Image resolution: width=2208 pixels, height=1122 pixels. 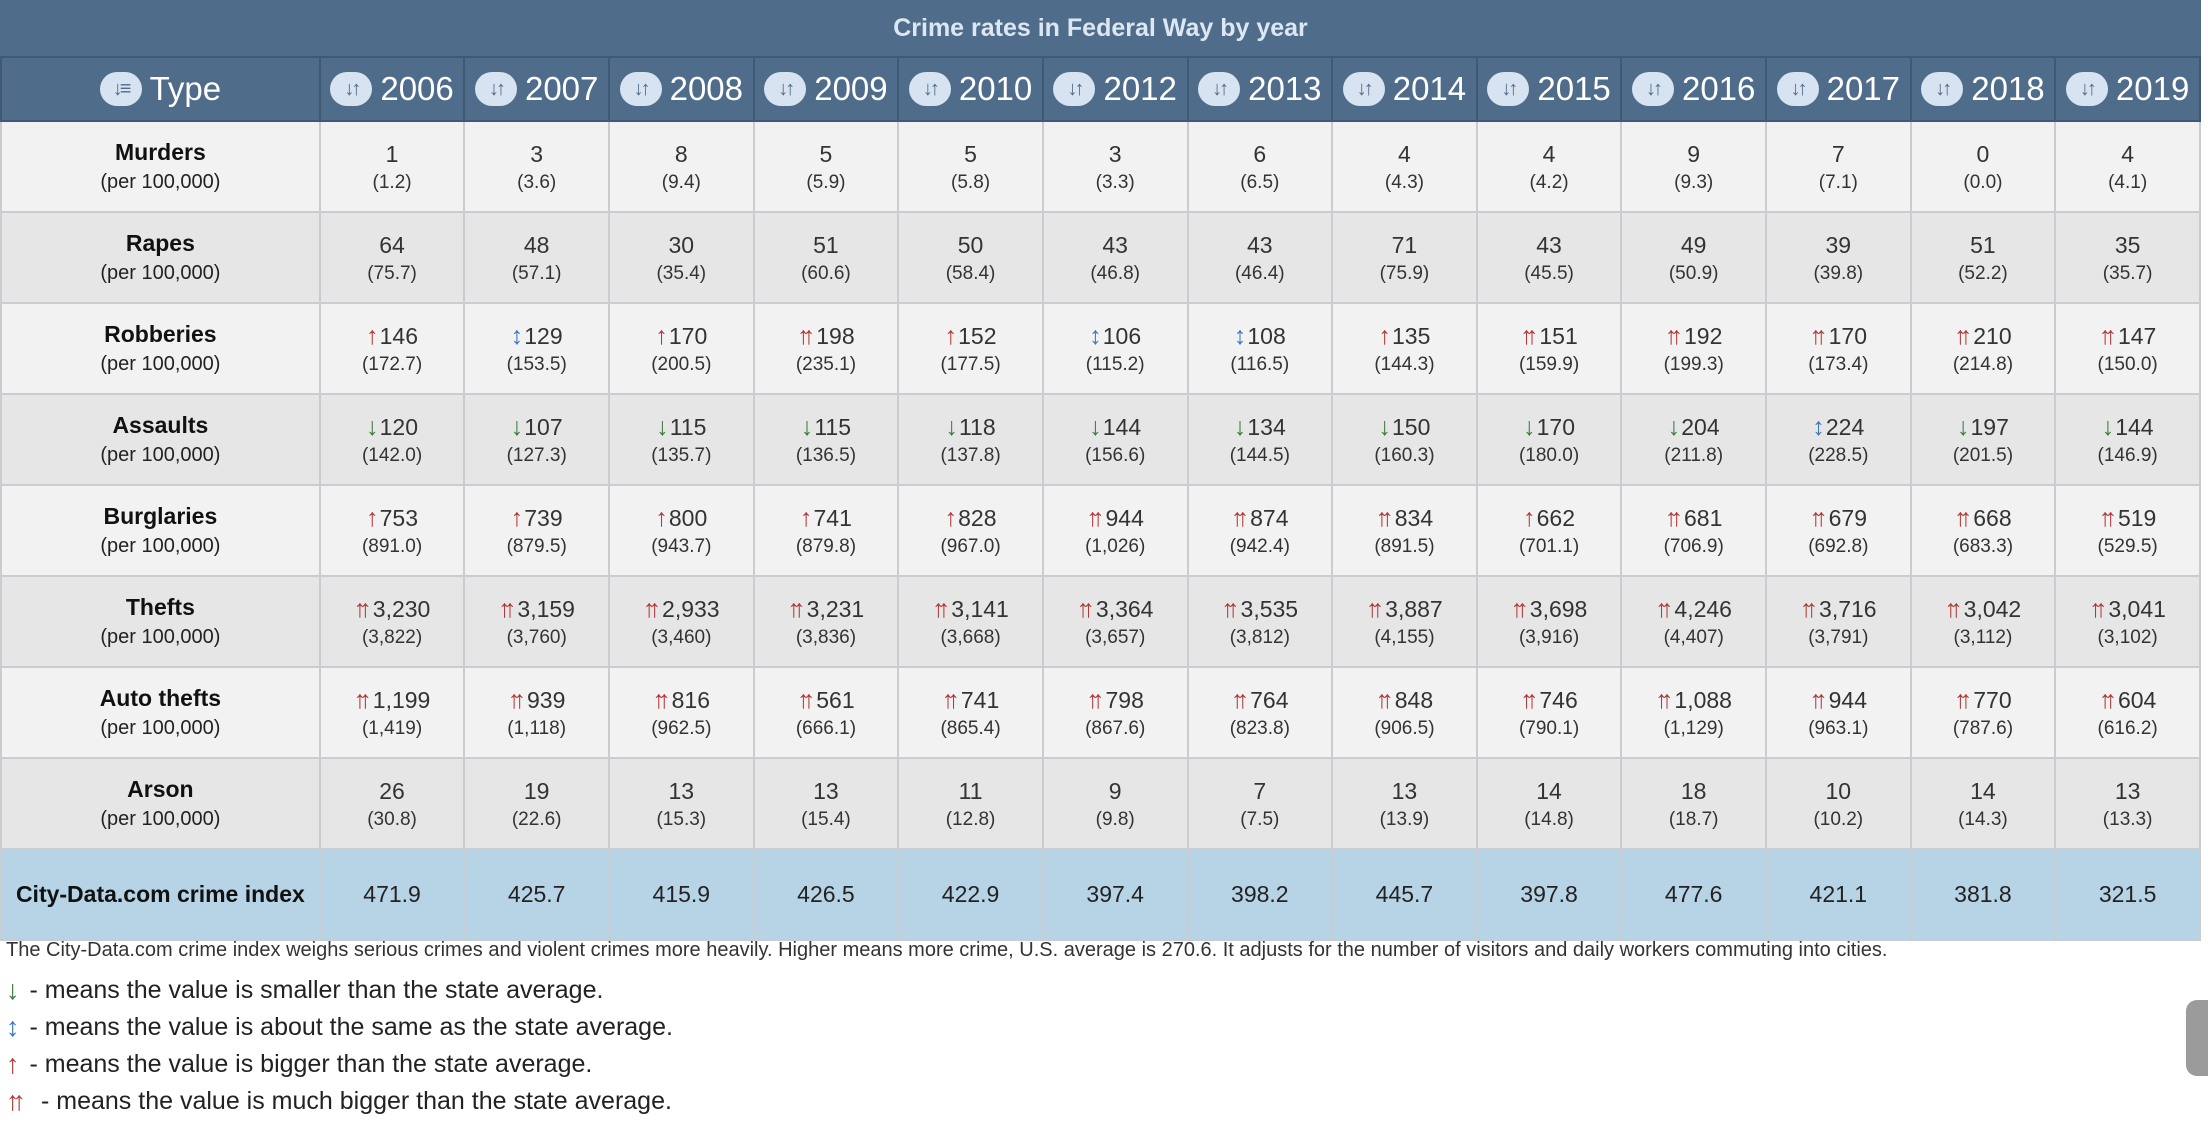 I want to click on column-header-2017: ↓↑ 2017, so click(x=1838, y=89).